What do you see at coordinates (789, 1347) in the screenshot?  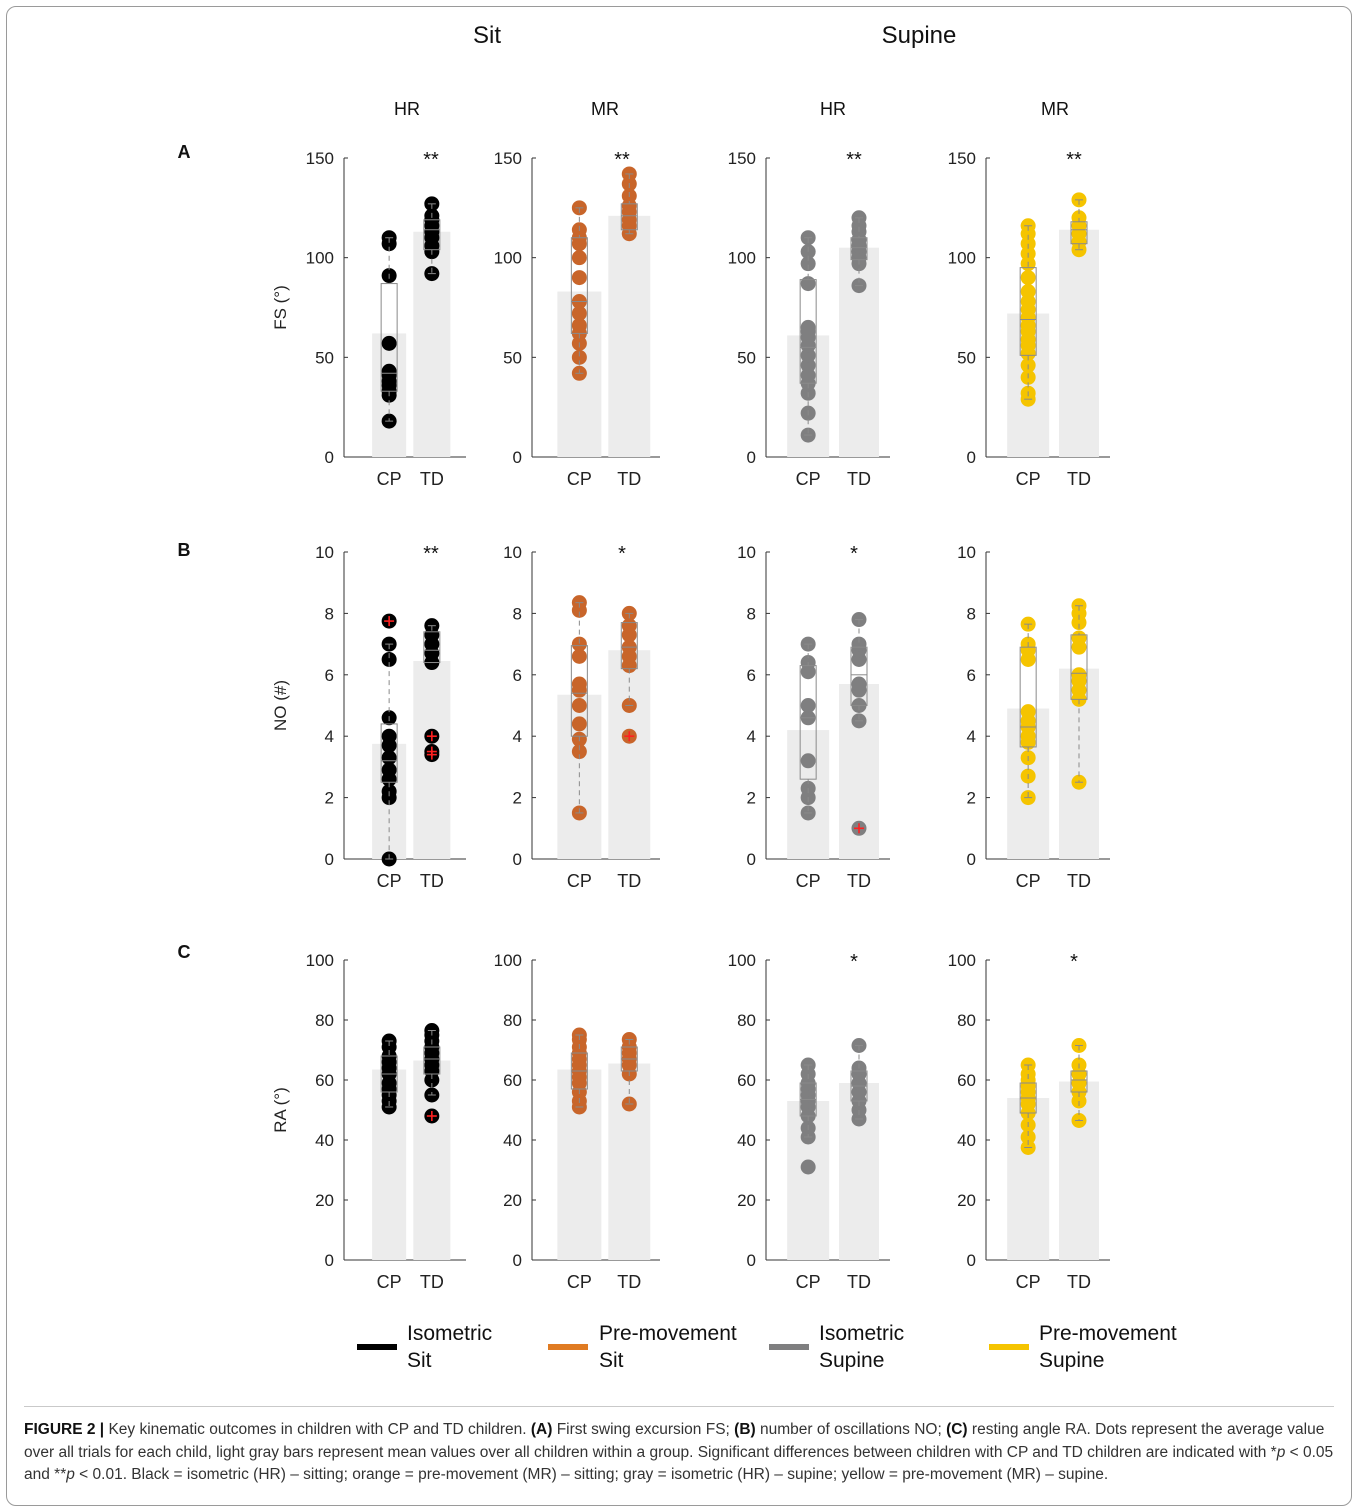 I see `legend-swatch-isometric-supine` at bounding box center [789, 1347].